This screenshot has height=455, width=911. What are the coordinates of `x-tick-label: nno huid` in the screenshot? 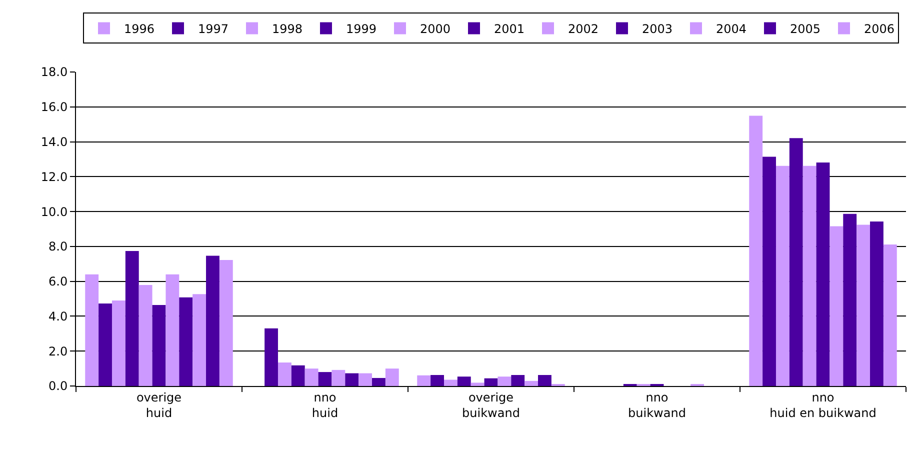 It's located at (325, 405).